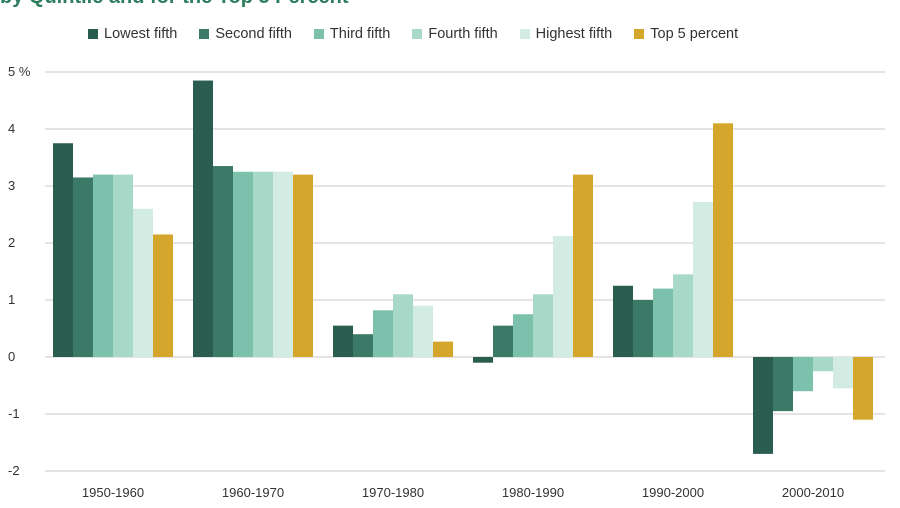 The image size is (900, 508). Describe the element at coordinates (253, 34) in the screenshot. I see `legend-label: Second fifth` at that location.